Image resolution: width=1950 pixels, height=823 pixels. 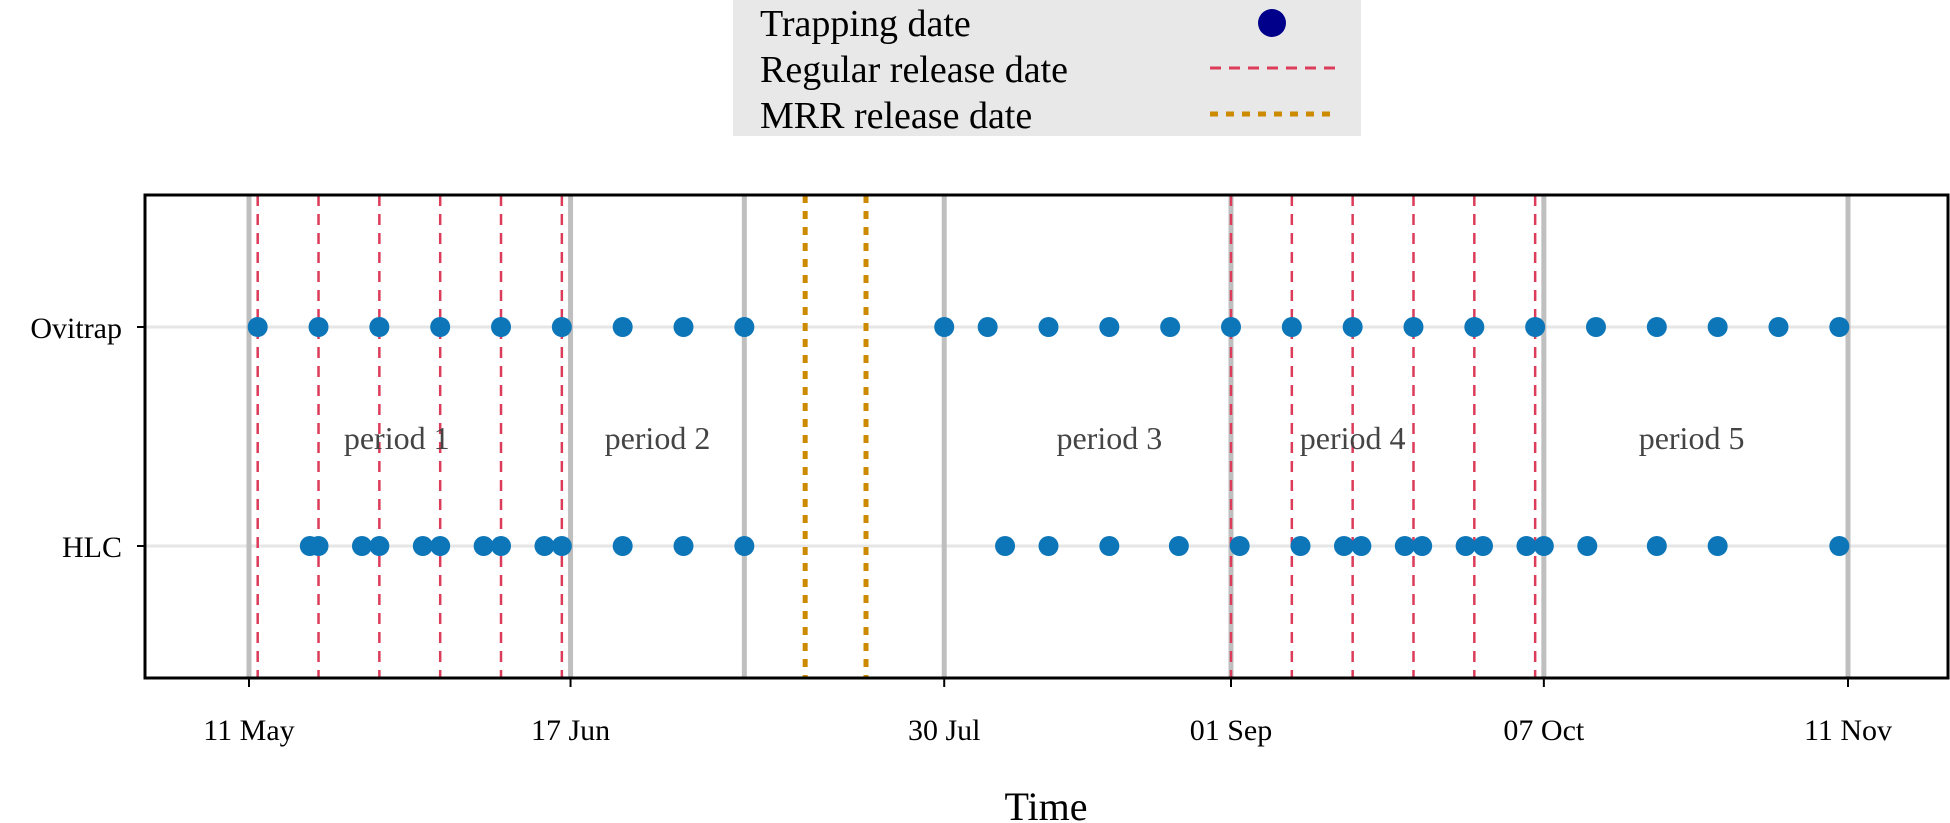 What do you see at coordinates (944, 730) in the screenshot?
I see `x-tick-label-2: 30 Jul` at bounding box center [944, 730].